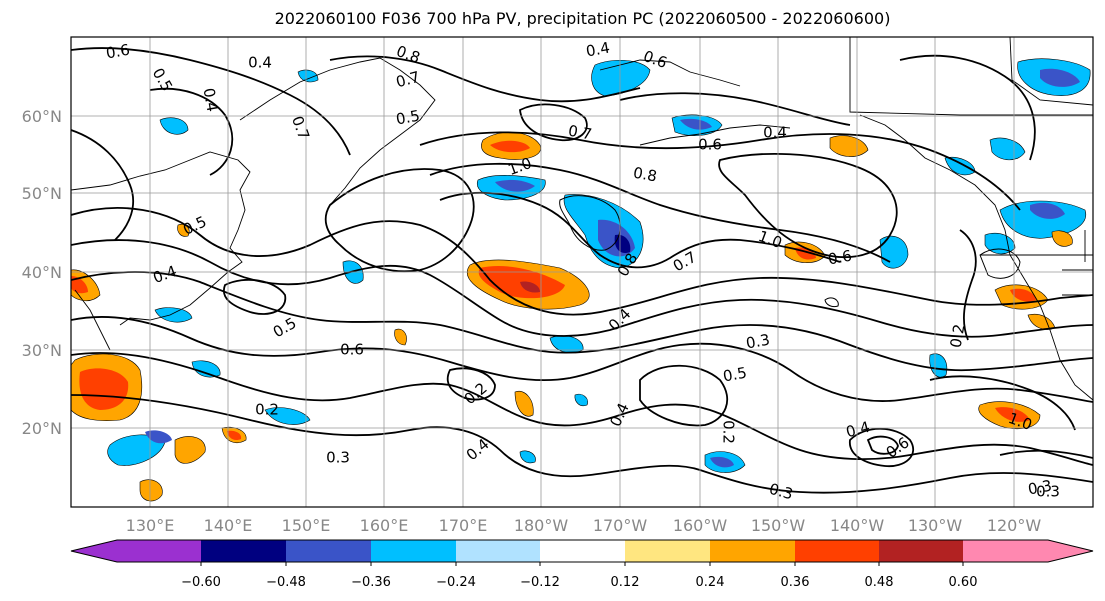  I want to click on pv-contours-thin, so click(790, 251).